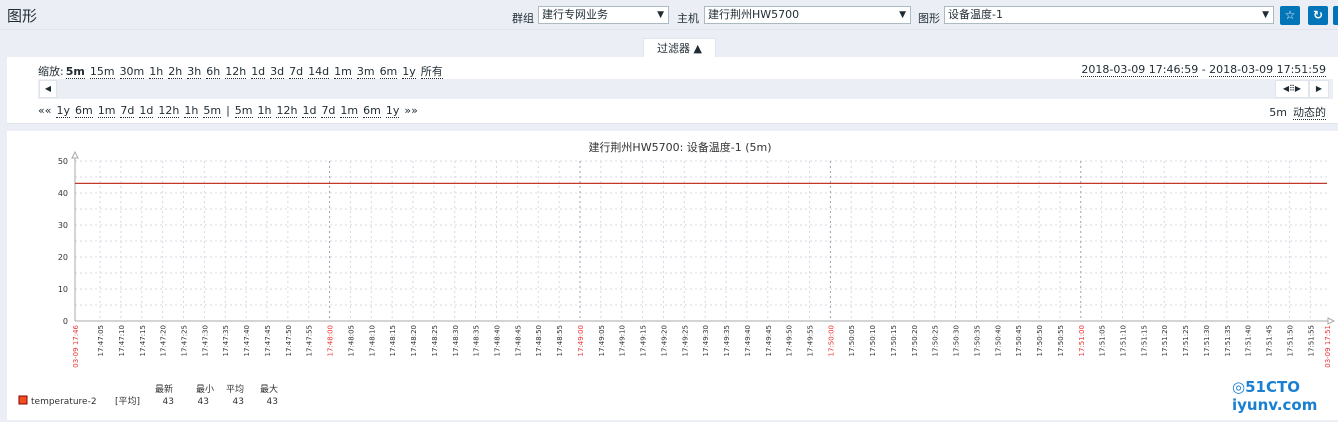 The image size is (1338, 422). What do you see at coordinates (63, 111) in the screenshot?
I see `nav-back-1: 1y` at bounding box center [63, 111].